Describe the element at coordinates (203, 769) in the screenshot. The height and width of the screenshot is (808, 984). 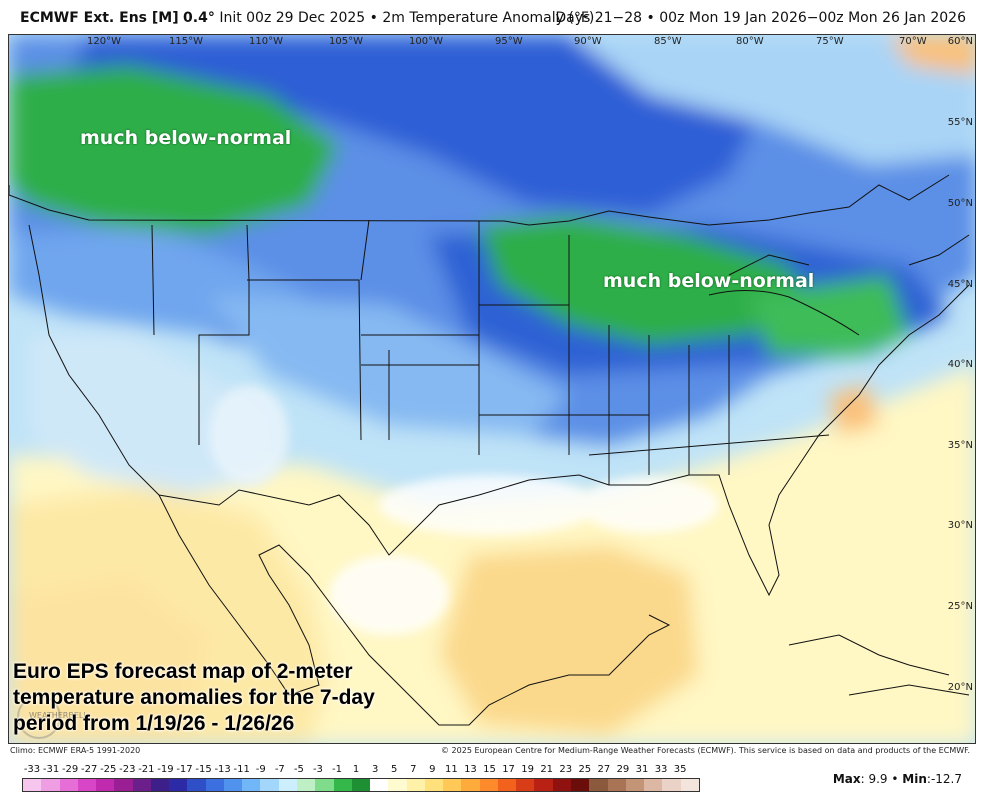
I see `legend-tick-label: -15` at that location.